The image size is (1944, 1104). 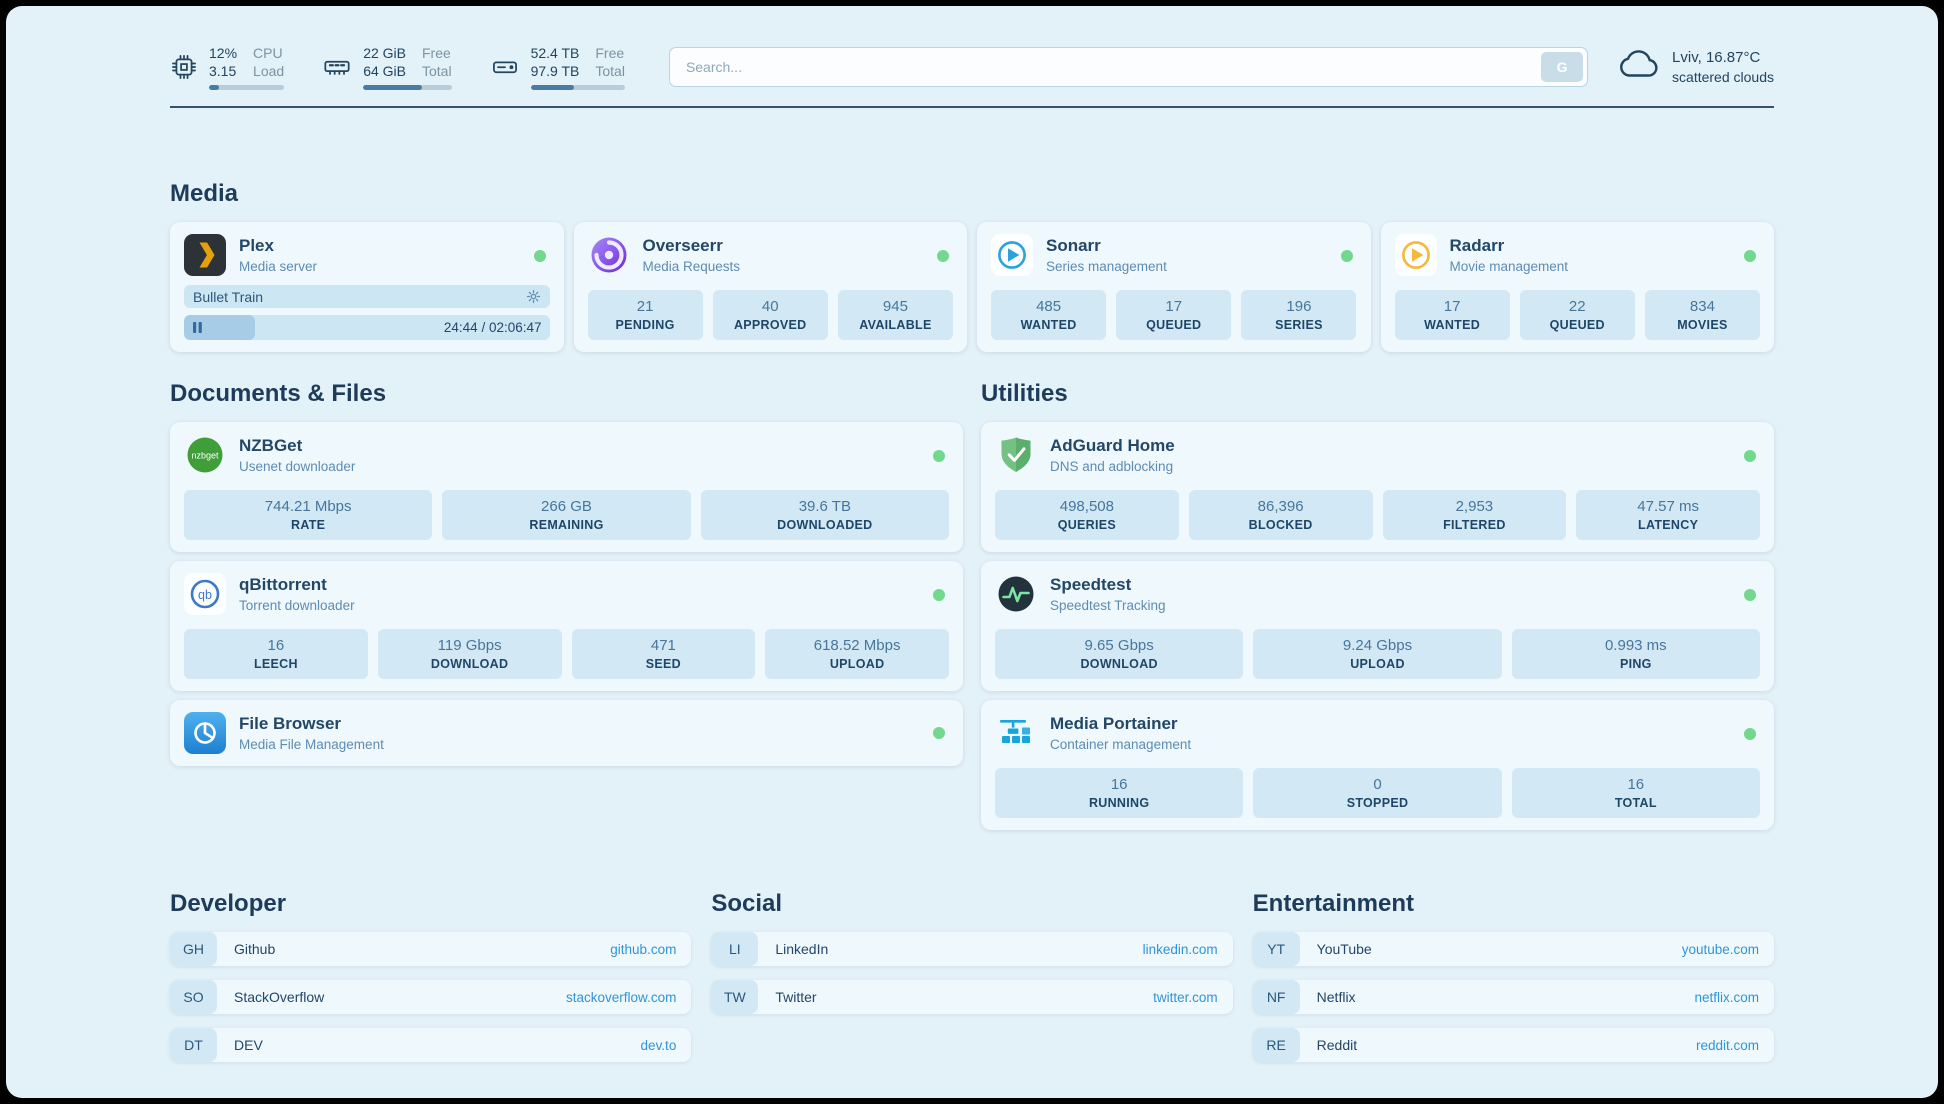 What do you see at coordinates (384, 71) in the screenshot?
I see `memory-total-value: 64 GiB` at bounding box center [384, 71].